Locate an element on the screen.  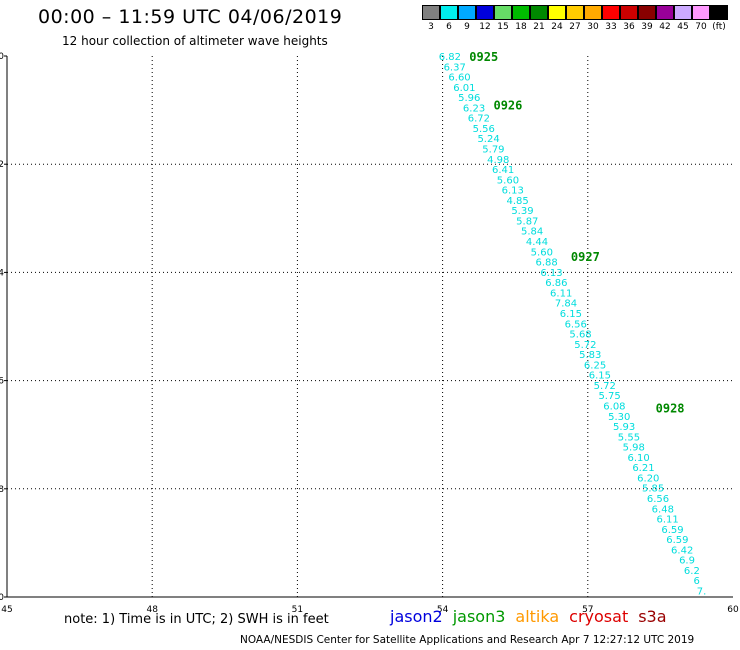
time-label: 0927 is located at coordinates (585, 257).